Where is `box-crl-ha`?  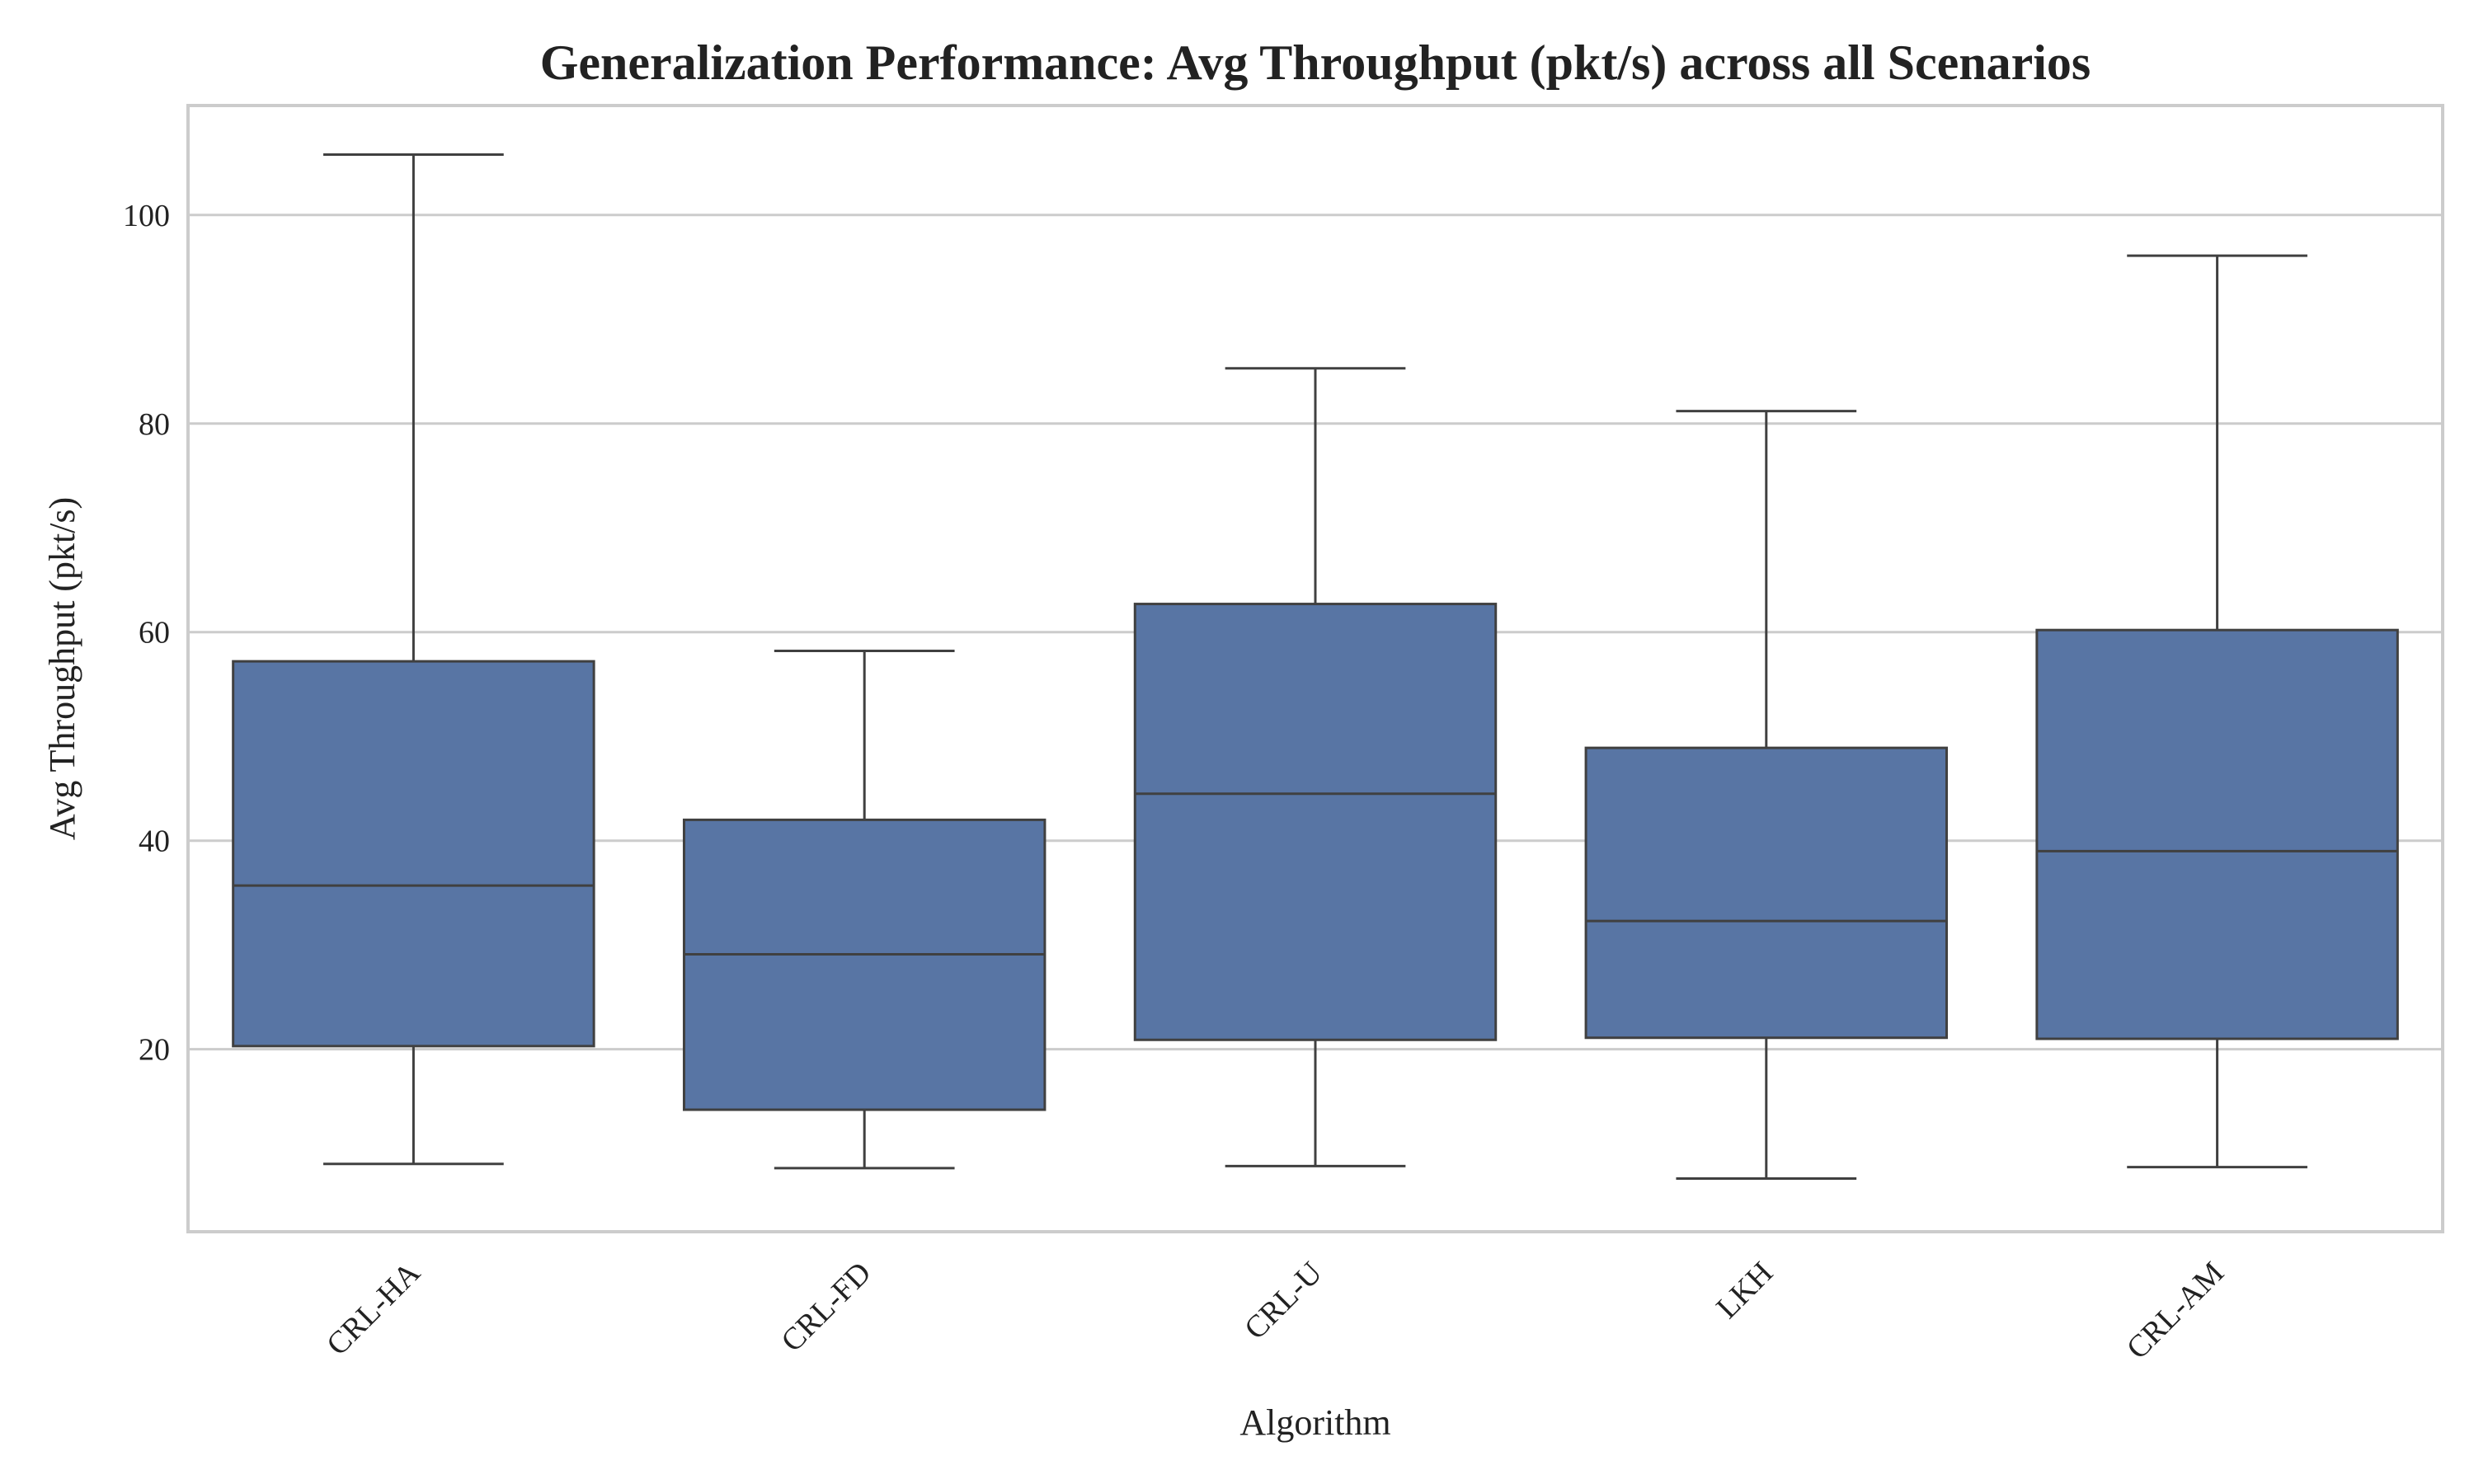
box-crl-ha is located at coordinates (413, 659).